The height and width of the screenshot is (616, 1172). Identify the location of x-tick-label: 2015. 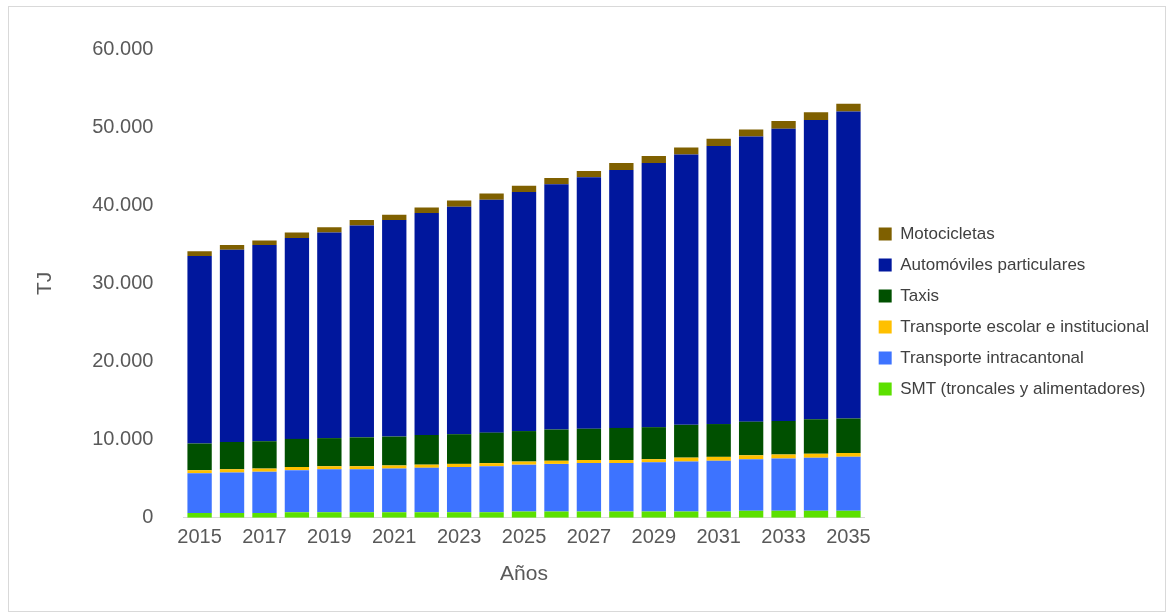
(199, 536).